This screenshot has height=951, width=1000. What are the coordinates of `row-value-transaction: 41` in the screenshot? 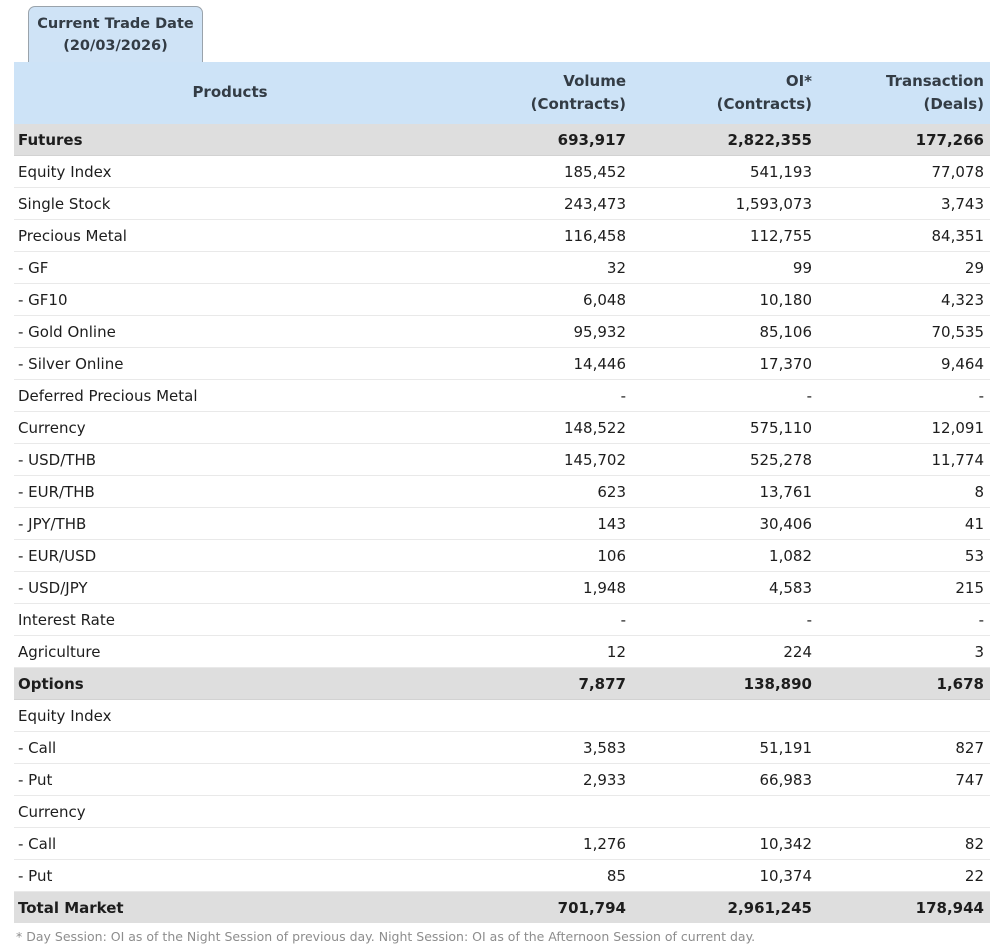 It's located at (904, 523).